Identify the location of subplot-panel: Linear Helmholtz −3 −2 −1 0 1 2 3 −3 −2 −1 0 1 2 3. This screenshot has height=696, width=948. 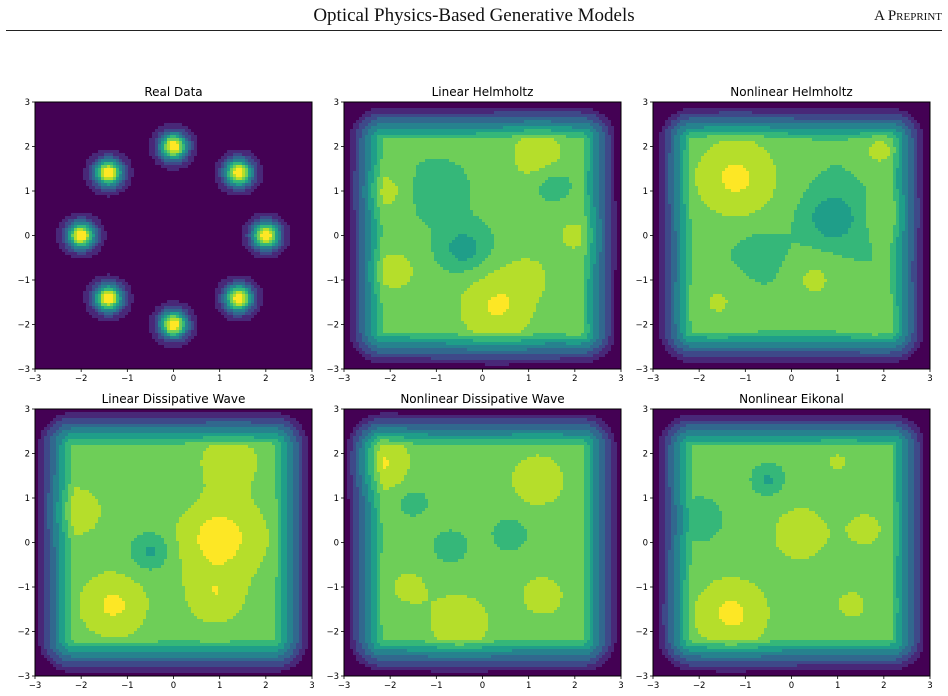
(474, 234).